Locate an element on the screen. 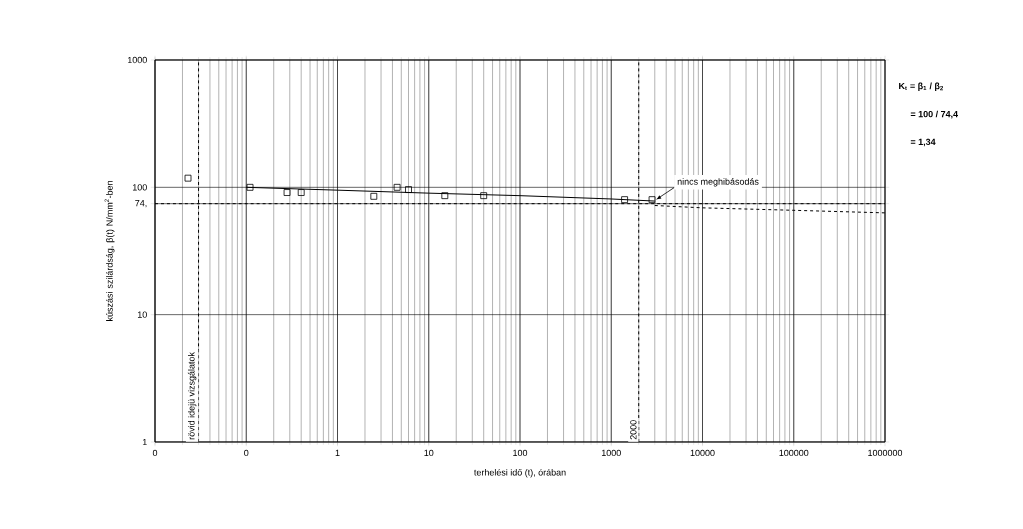  x-tick-label: 10 is located at coordinates (429, 453).